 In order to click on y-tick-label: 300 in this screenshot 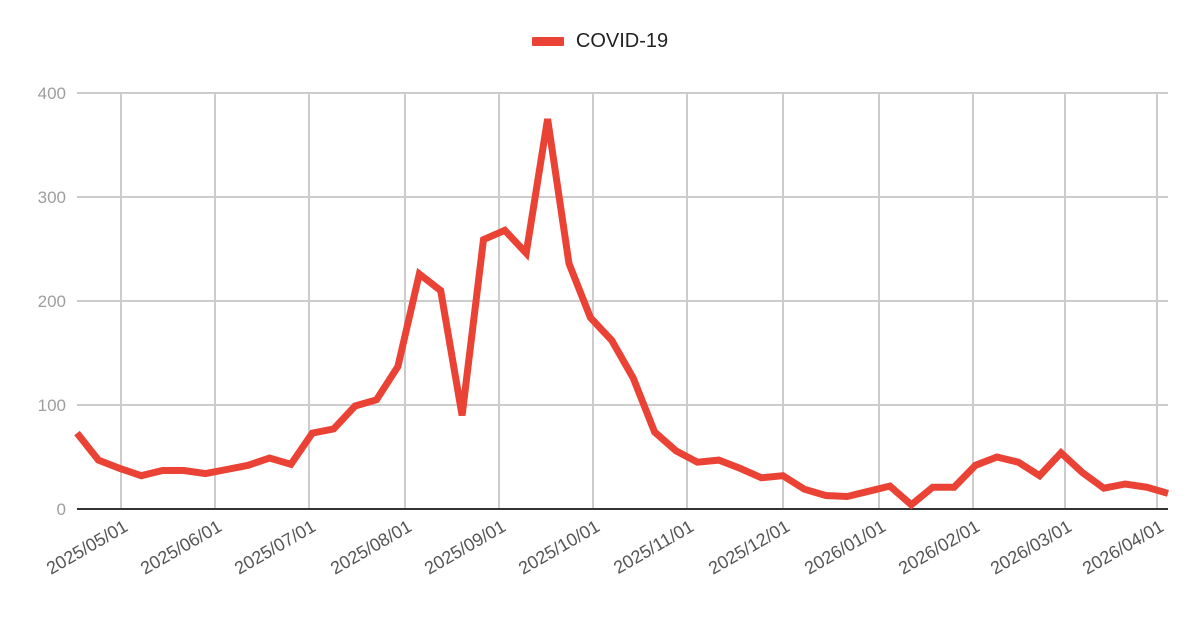, I will do `click(52, 197)`.